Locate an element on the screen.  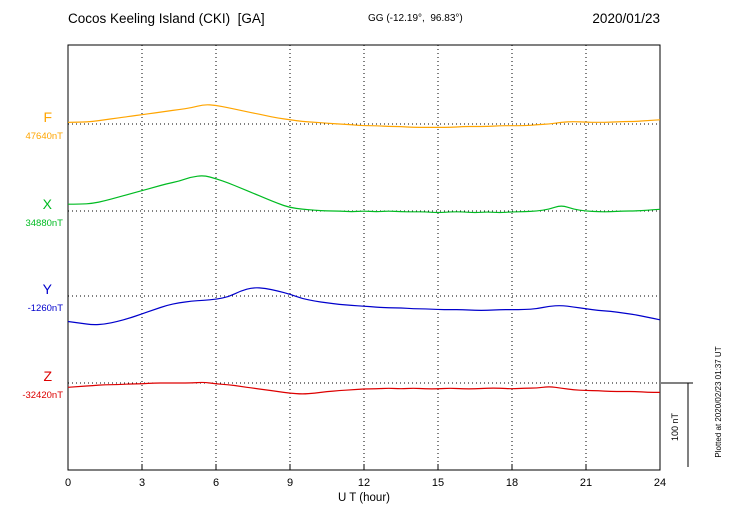
x-tick-label-18: 18 is located at coordinates (512, 483).